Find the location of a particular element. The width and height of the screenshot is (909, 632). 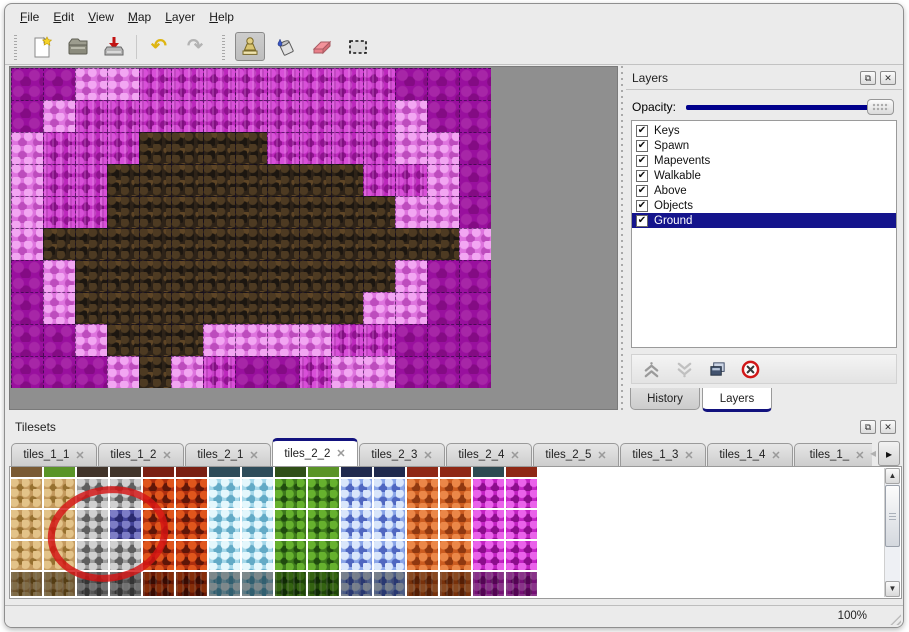

tab-close-icon: ✕ is located at coordinates (860, 455).